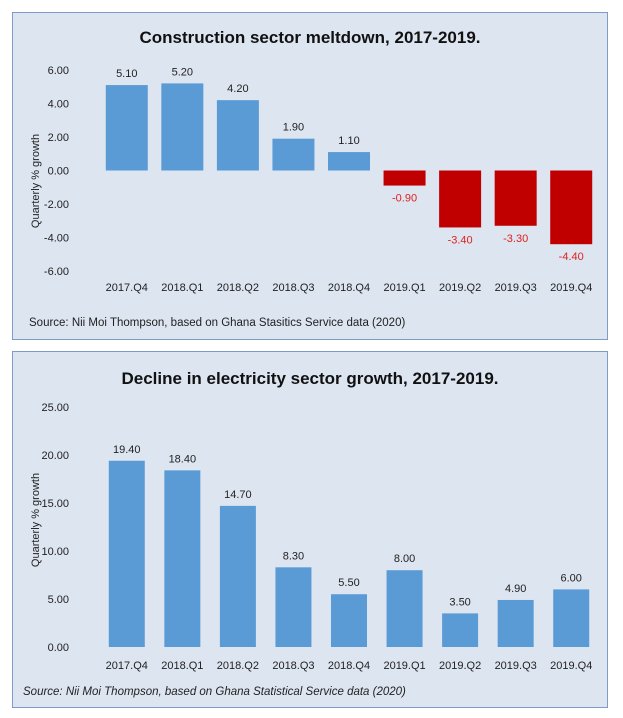 This screenshot has height=718, width=623. Describe the element at coordinates (309, 37) in the screenshot. I see `chart-title: Construction sector meltdown, 2017-2019.` at that location.